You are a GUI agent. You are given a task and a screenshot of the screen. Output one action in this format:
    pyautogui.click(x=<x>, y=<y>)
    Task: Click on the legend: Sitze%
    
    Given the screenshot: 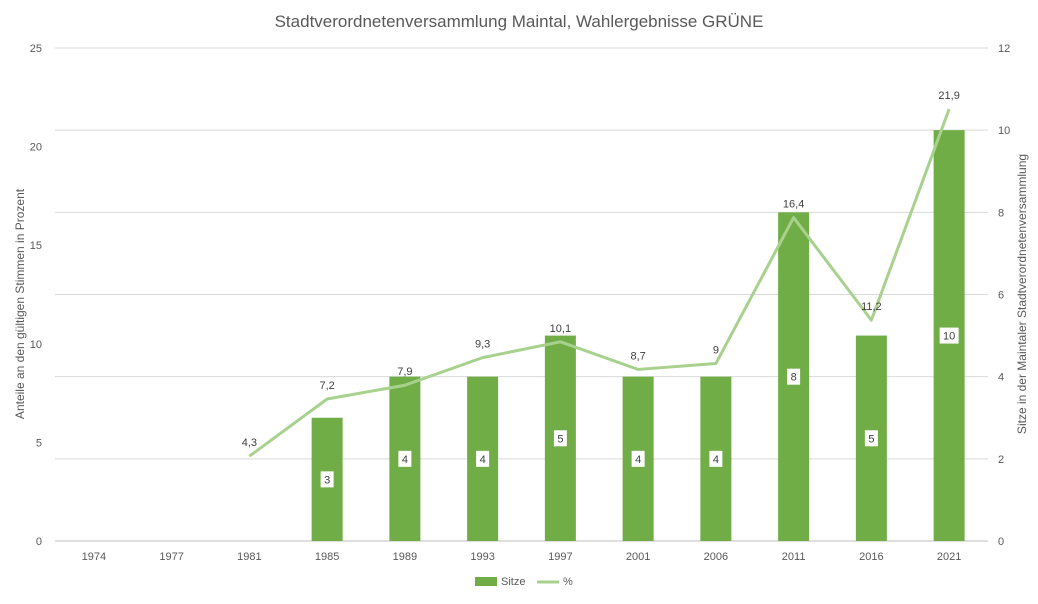 What is the action you would take?
    pyautogui.click(x=524, y=582)
    